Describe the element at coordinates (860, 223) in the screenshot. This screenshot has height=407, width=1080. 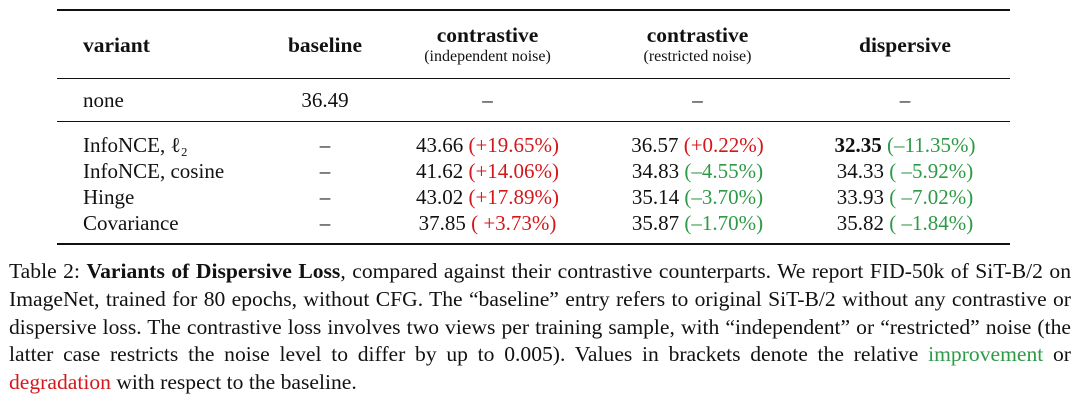
I see `cell-dispersive-value: 35.82` at that location.